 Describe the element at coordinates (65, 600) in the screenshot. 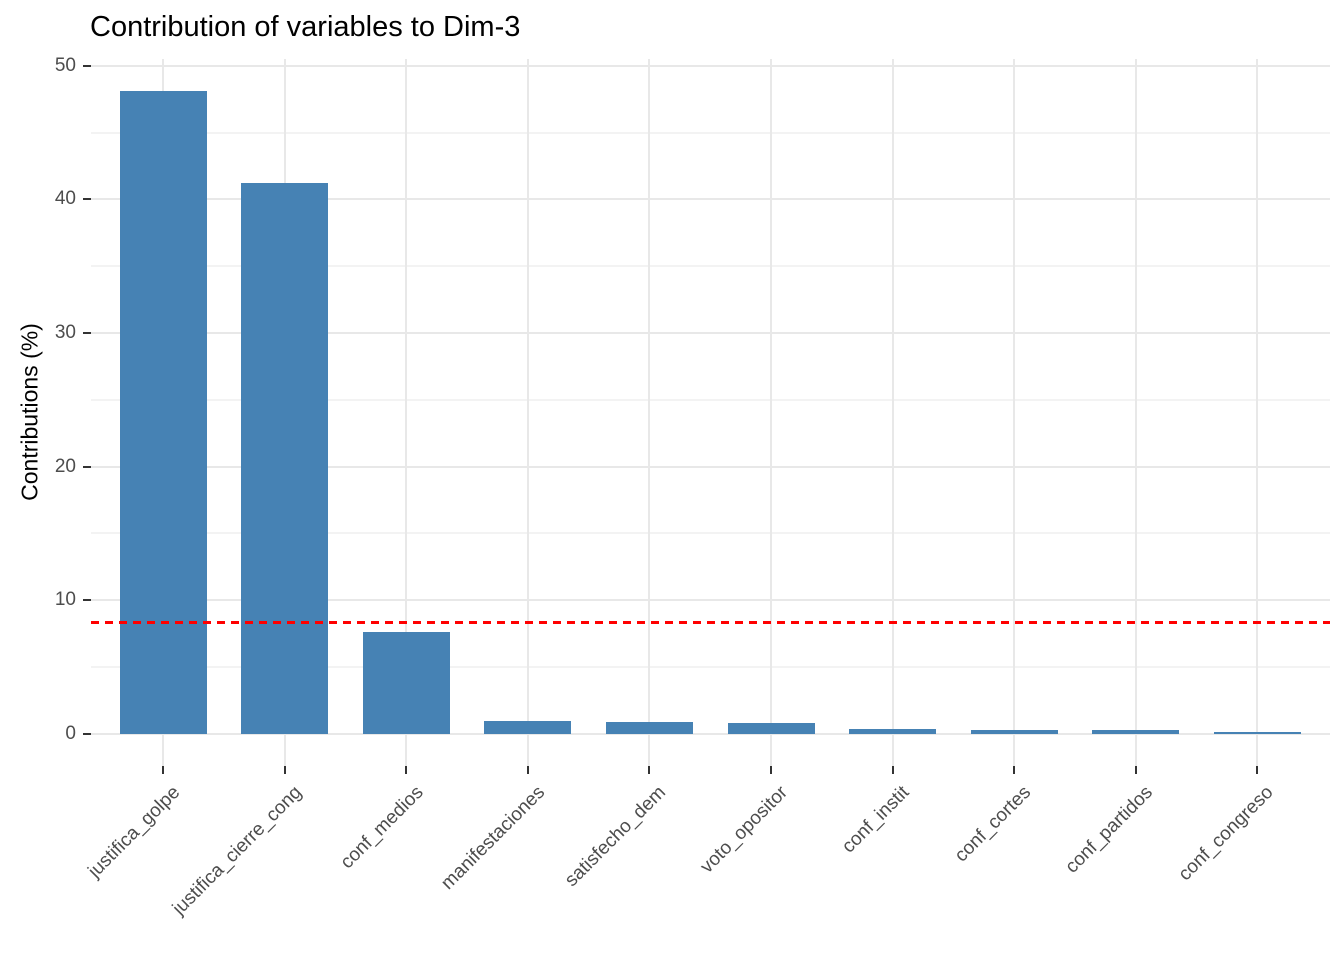

I see `y-tick-label: 10` at that location.